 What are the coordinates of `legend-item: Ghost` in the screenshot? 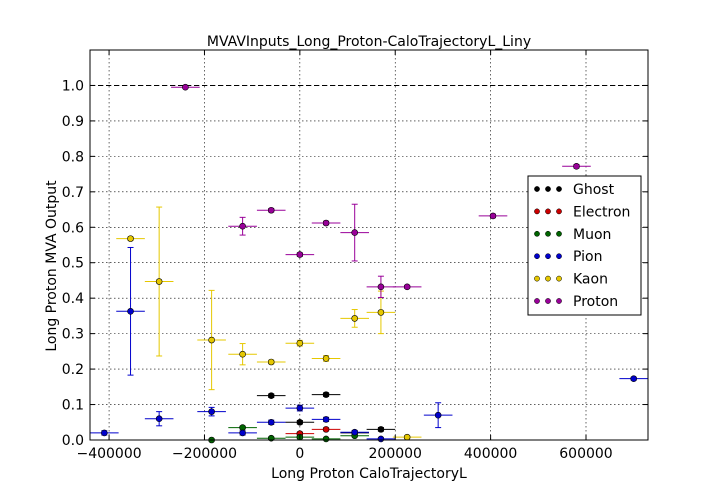 It's located at (574, 190).